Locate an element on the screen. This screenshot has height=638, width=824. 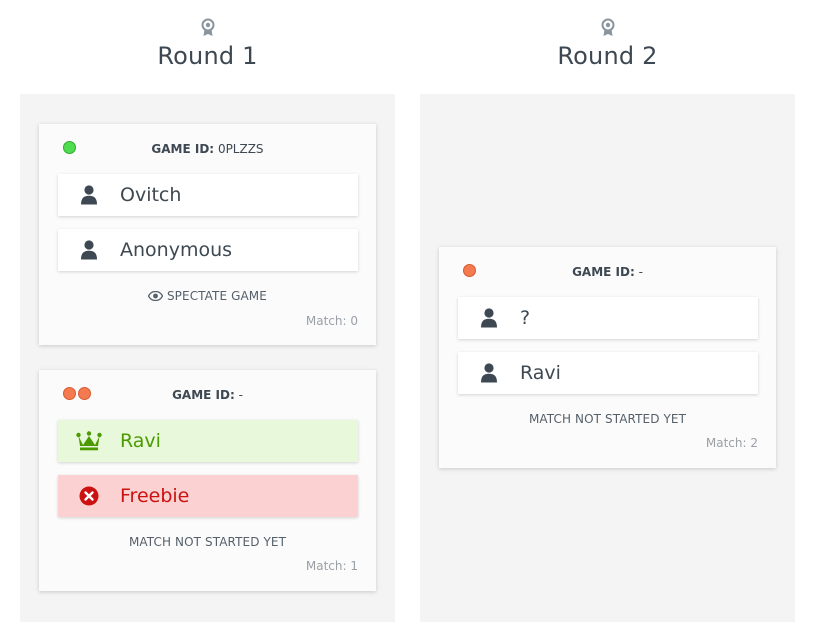
game-id: GAME ID: 0PLZZS is located at coordinates (207, 149).